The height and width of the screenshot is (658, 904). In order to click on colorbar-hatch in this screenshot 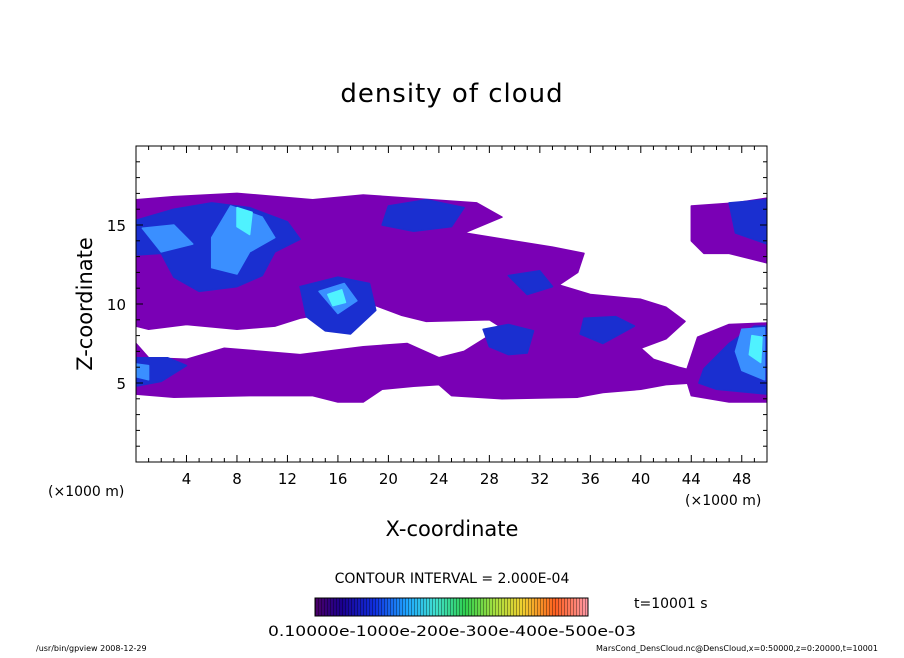, I will do `click(451, 607)`.